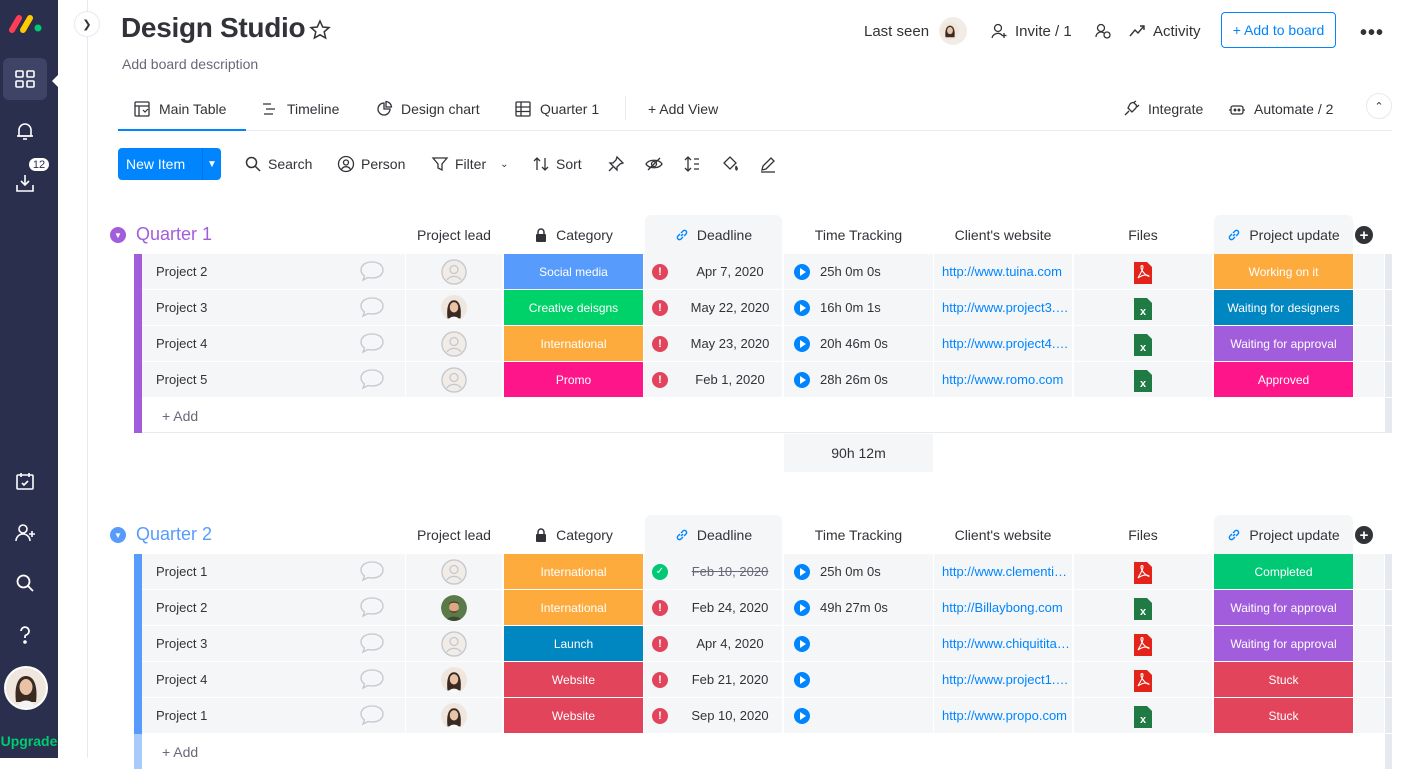  Describe the element at coordinates (556, 109) in the screenshot. I see `tab-quarter-1: Quarter 1` at that location.